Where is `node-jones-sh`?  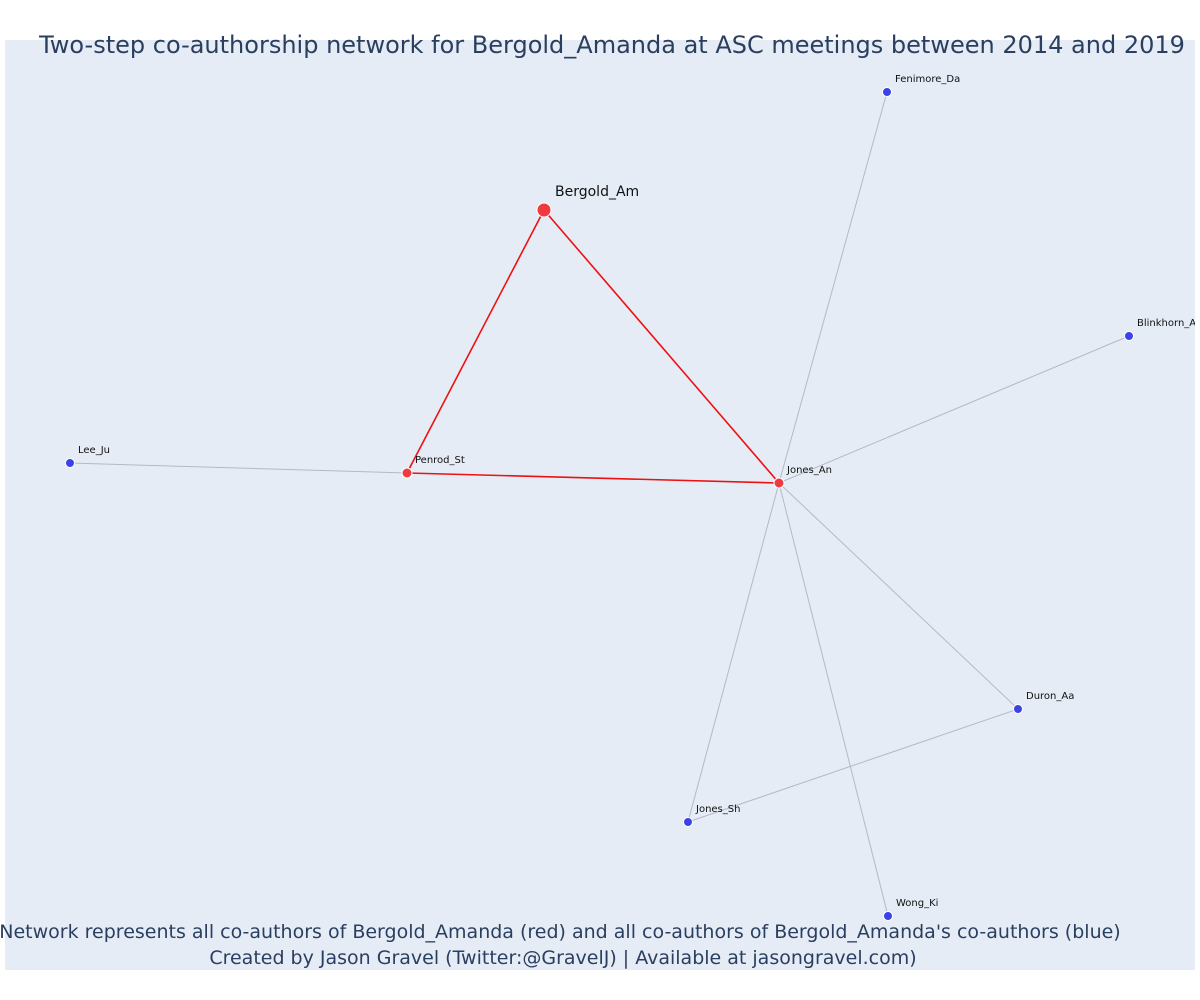
node-jones-sh is located at coordinates (688, 822).